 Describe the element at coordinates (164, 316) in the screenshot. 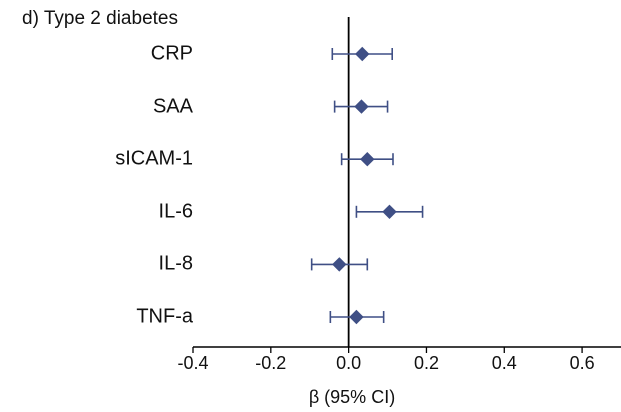

I see `category-label: TNF-a` at that location.